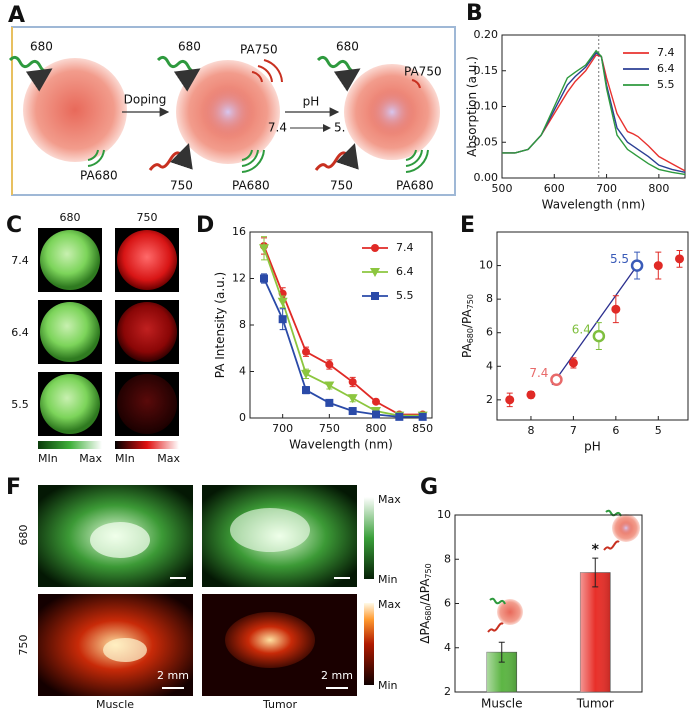 The image size is (695, 712). Describe the element at coordinates (405, 271) in the screenshot. I see `legend-label: 6.4` at that location.